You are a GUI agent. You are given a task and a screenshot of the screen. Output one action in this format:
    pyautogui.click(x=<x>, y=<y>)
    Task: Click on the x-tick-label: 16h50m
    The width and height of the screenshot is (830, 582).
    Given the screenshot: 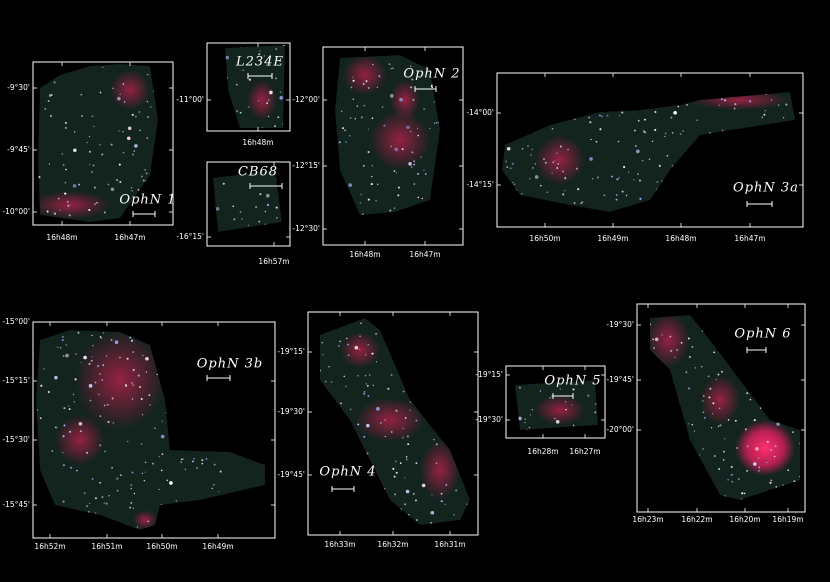 What is the action you would take?
    pyautogui.click(x=544, y=238)
    